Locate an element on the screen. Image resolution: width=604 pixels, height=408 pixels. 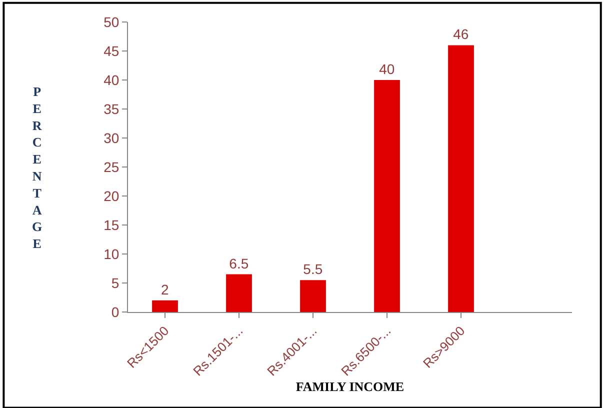
y-tick-label: 20 is located at coordinates (112, 196).